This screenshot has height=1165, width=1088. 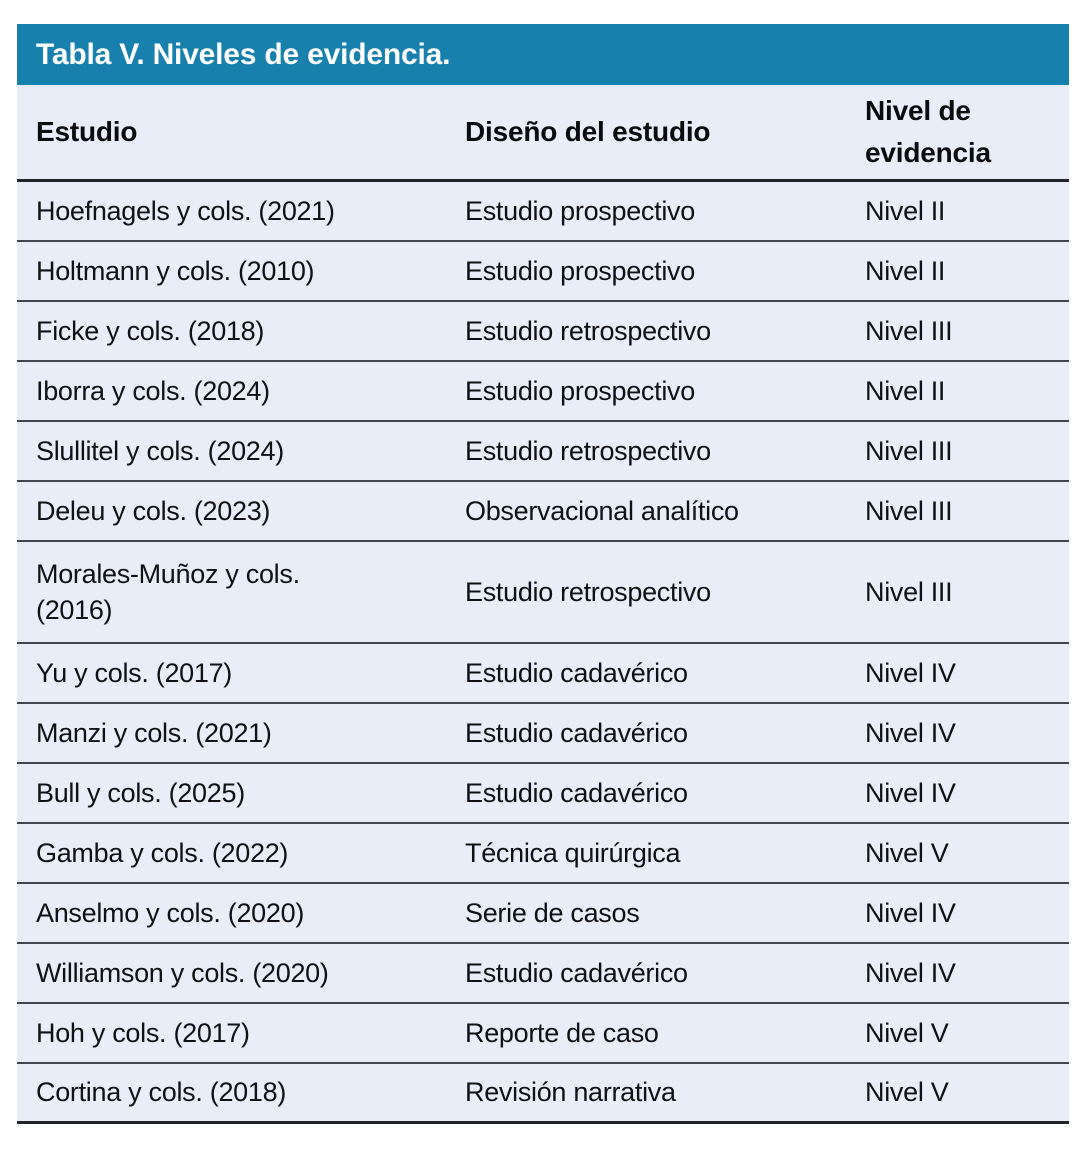 I want to click on study-cell: Slullitel y cols. (2024), so click(x=160, y=450).